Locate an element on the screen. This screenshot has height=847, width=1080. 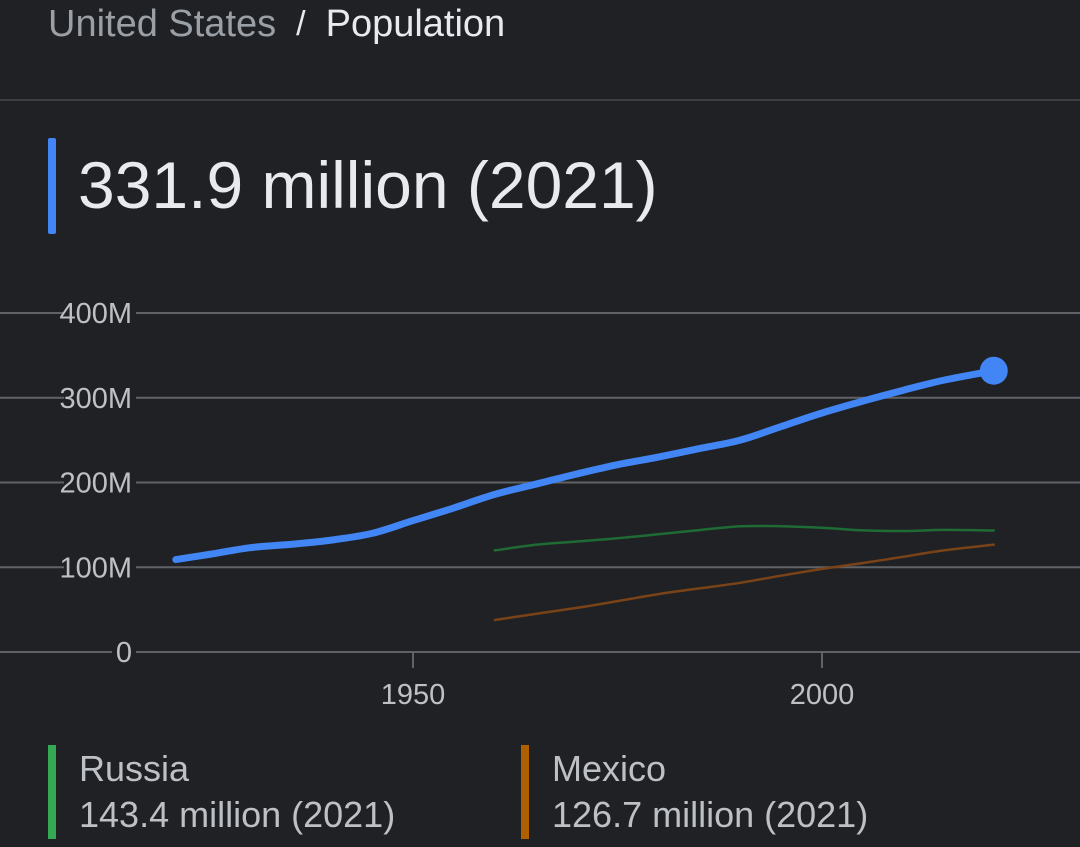
x-tick-label: 2000 is located at coordinates (822, 695).